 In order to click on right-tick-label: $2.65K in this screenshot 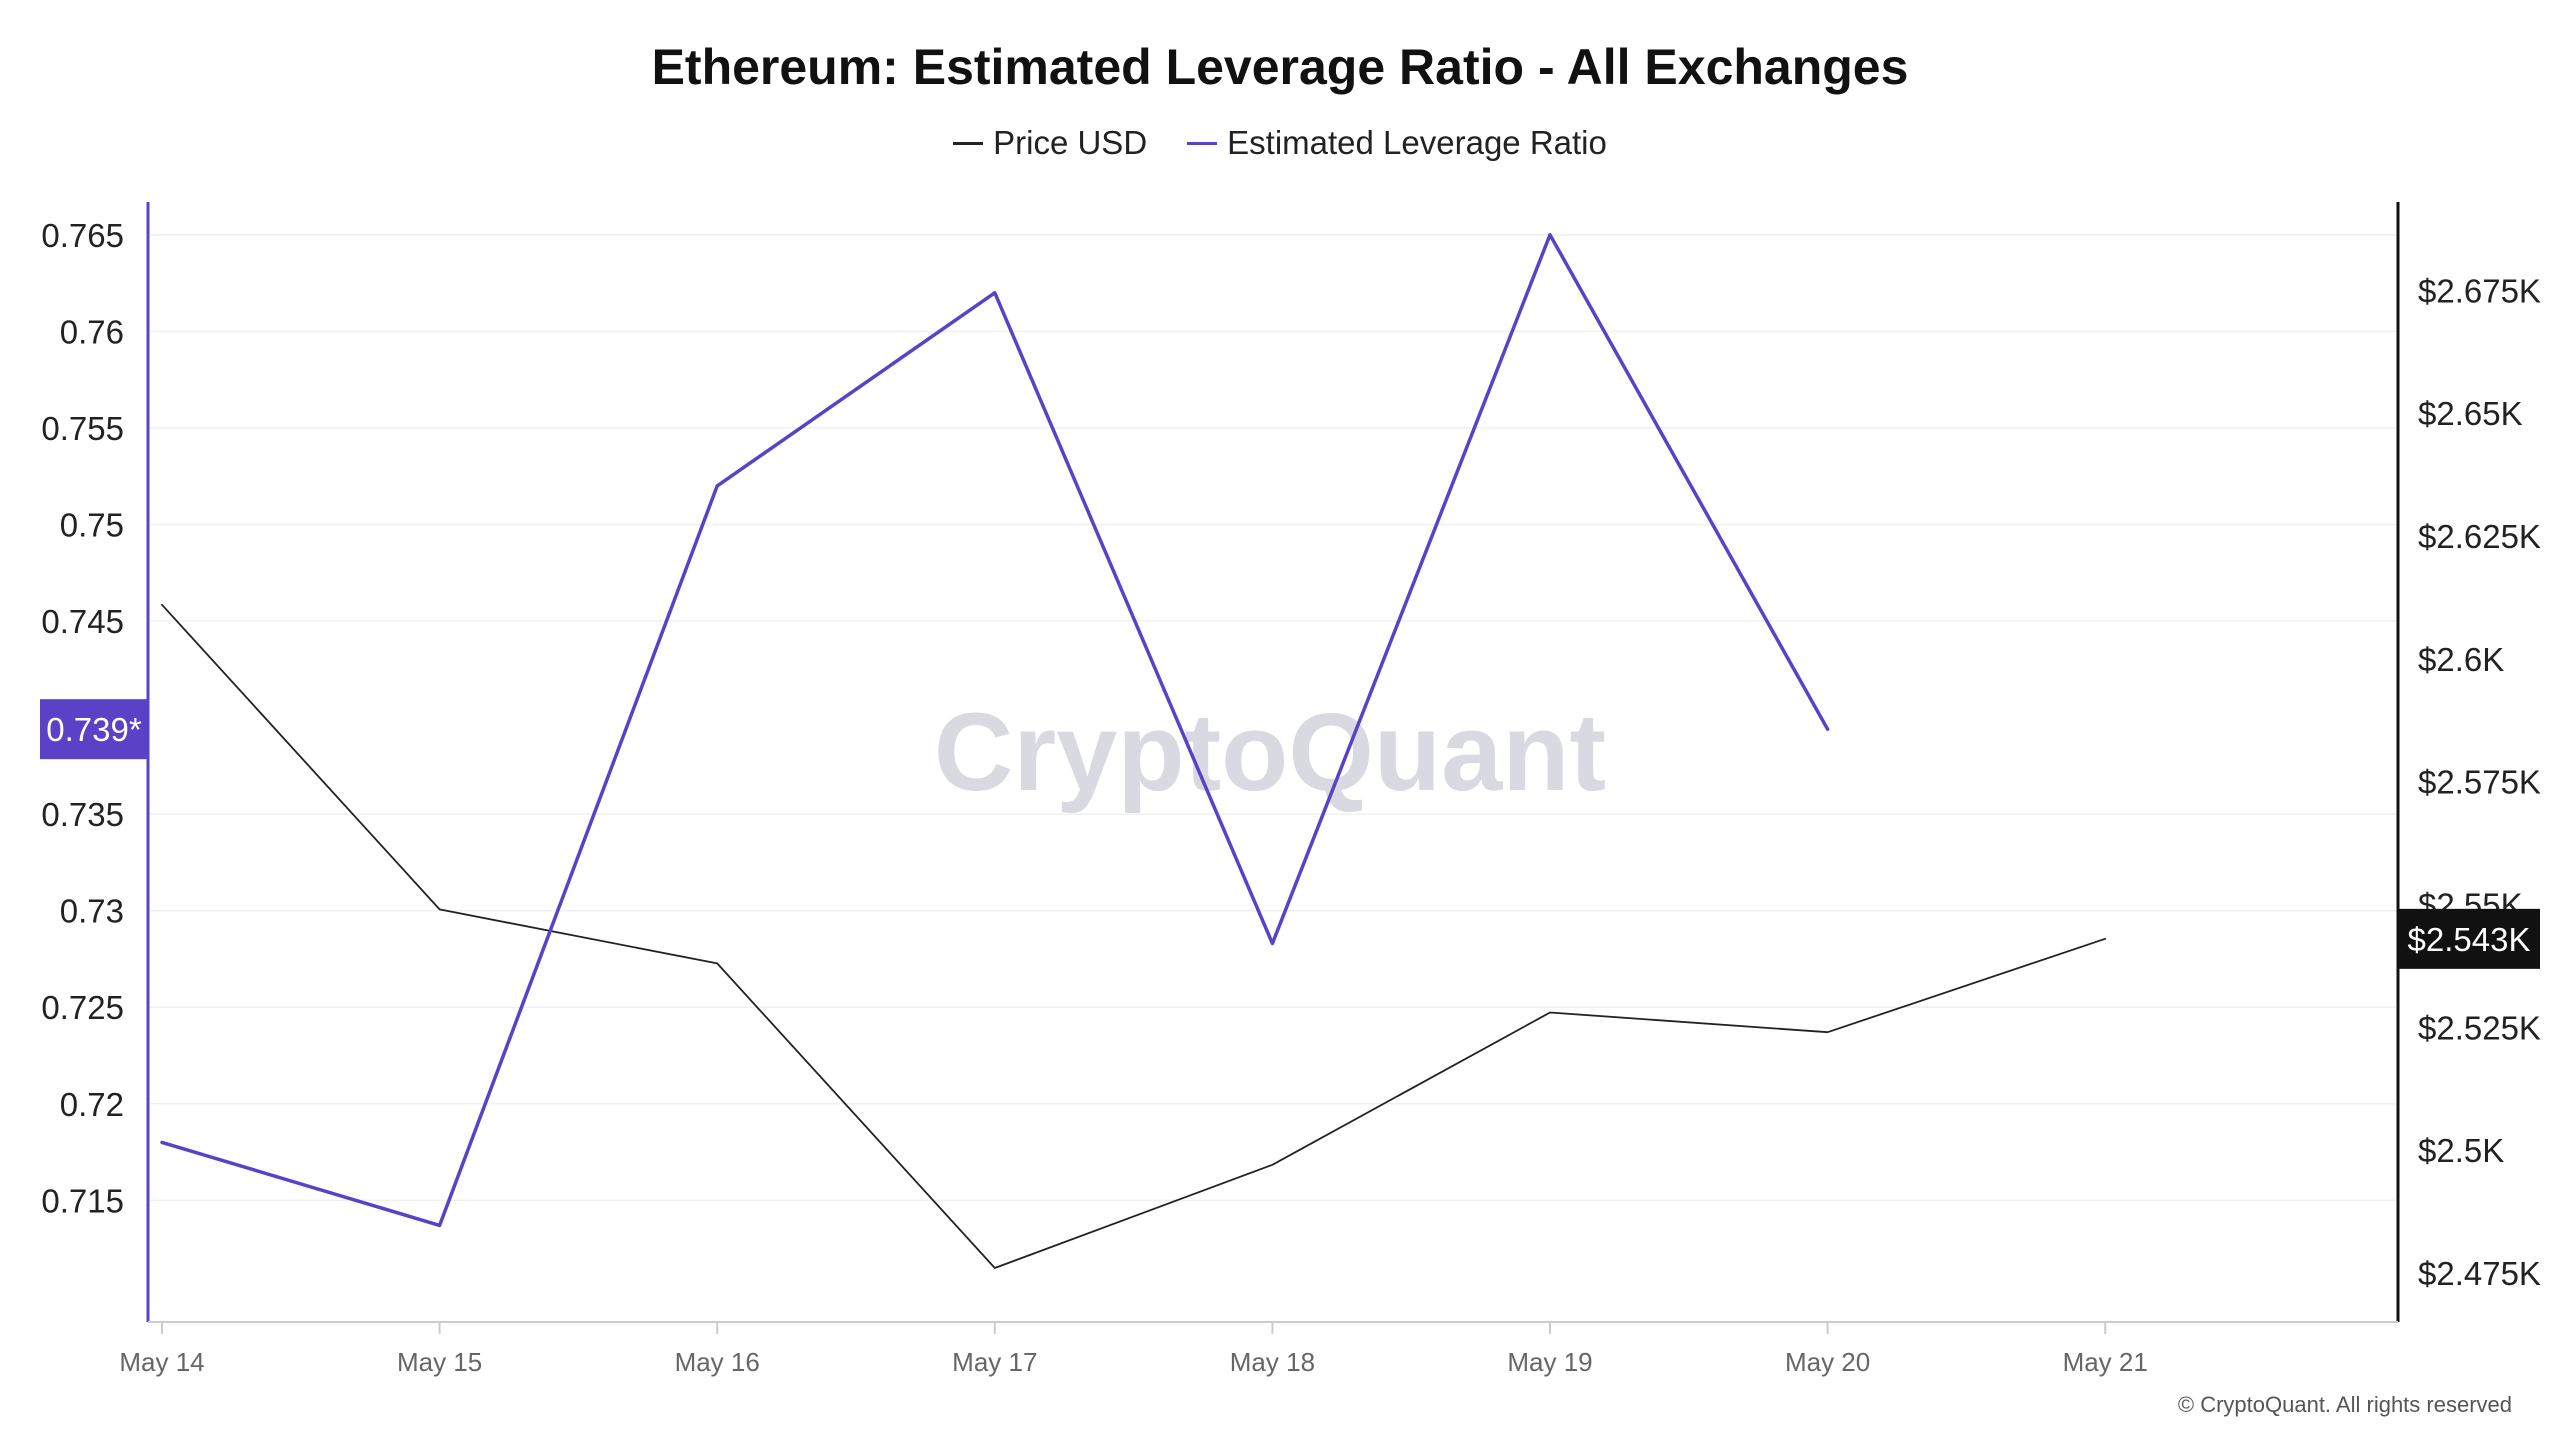, I will do `click(2470, 413)`.